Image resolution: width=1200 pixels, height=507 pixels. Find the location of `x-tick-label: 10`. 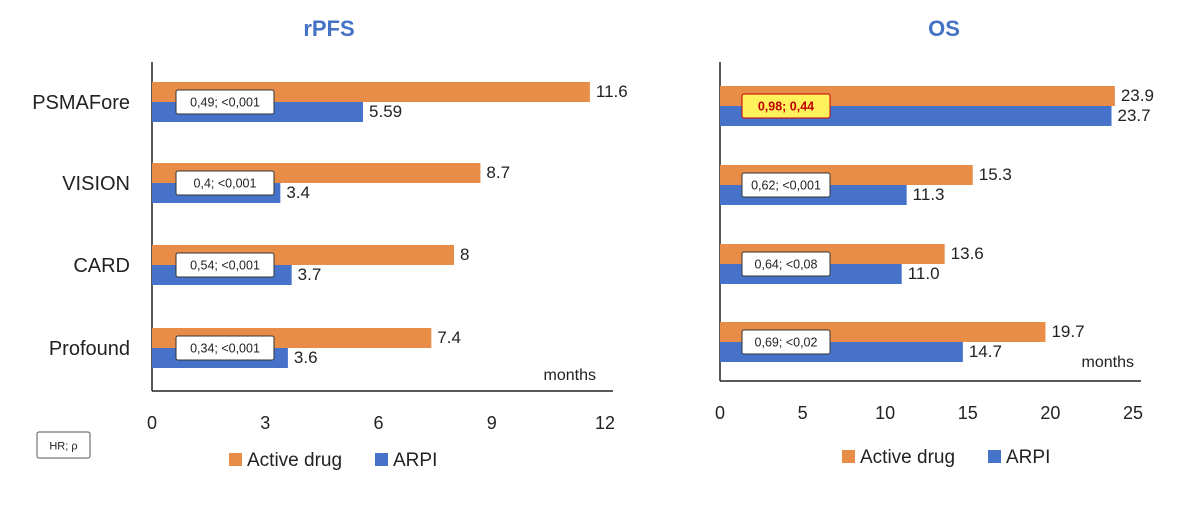

x-tick-label: 10 is located at coordinates (885, 413).